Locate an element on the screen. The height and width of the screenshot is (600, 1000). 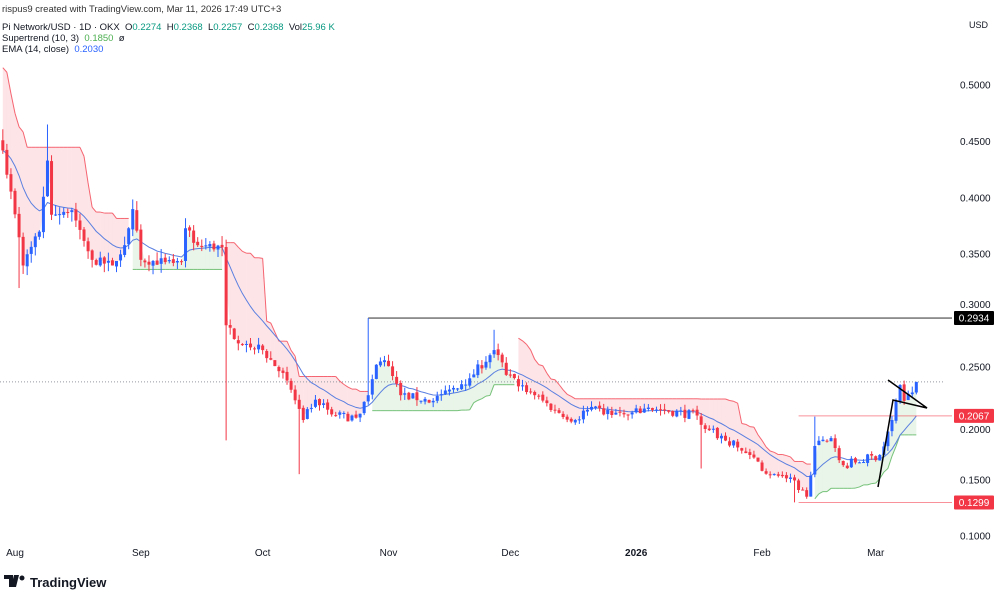
pennant-drawing is located at coordinates (902, 433).